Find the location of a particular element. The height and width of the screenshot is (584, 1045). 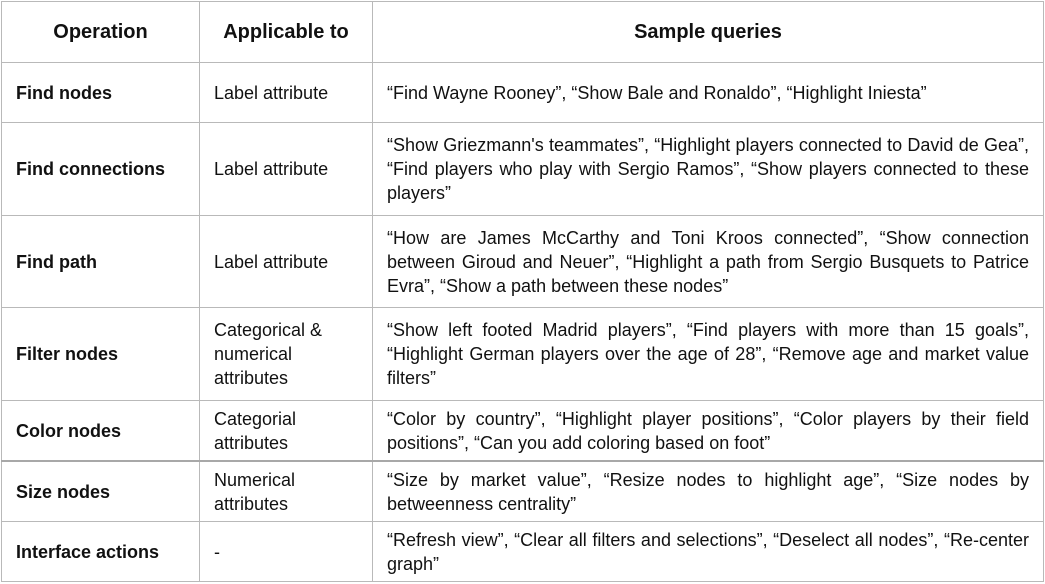

applicable-cell: Numerical attributes is located at coordinates (286, 491).